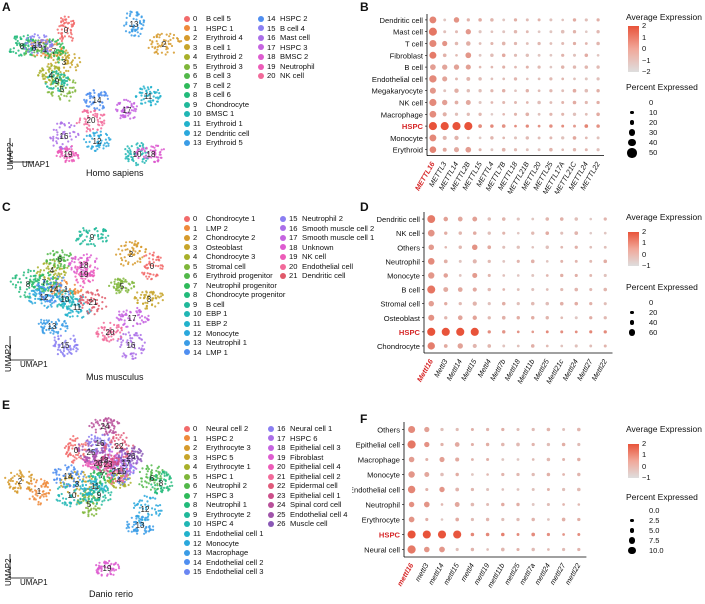  I want to click on panel-letter-c: C, so click(6, 207).